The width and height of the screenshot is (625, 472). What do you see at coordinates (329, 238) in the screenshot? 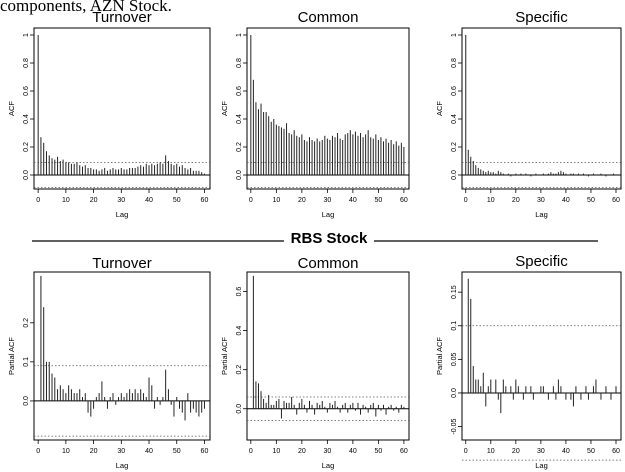
I see `divider-label: RBS Stock` at bounding box center [329, 238].